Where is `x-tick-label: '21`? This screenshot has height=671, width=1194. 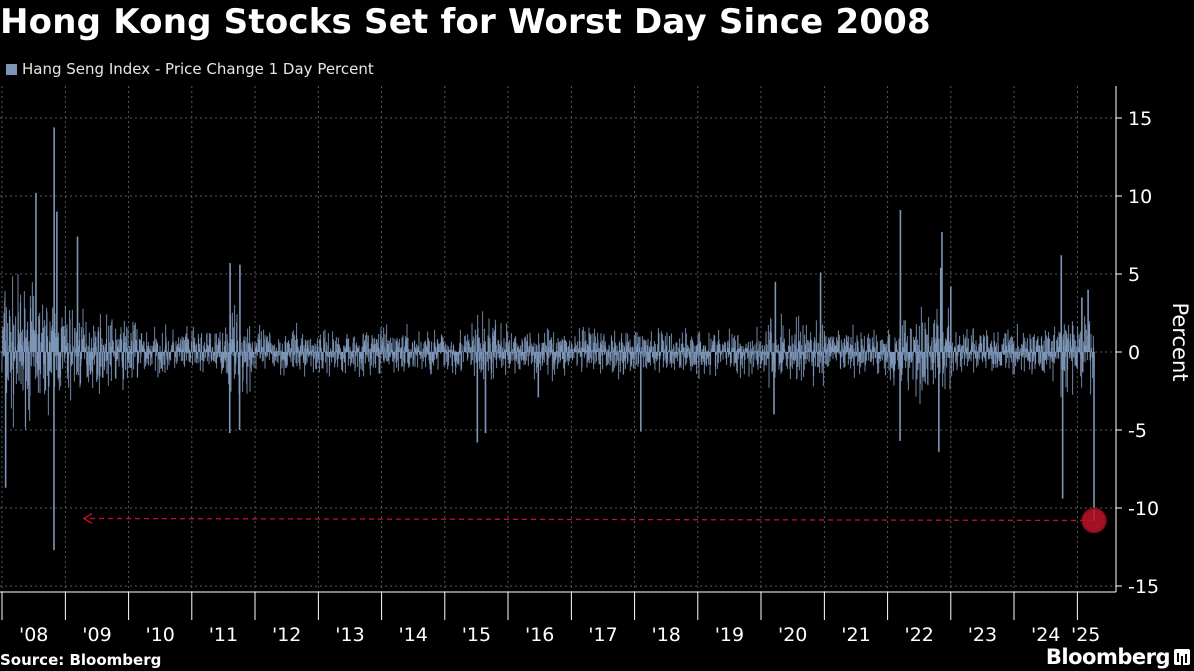 x-tick-label: '21 is located at coordinates (855, 635).